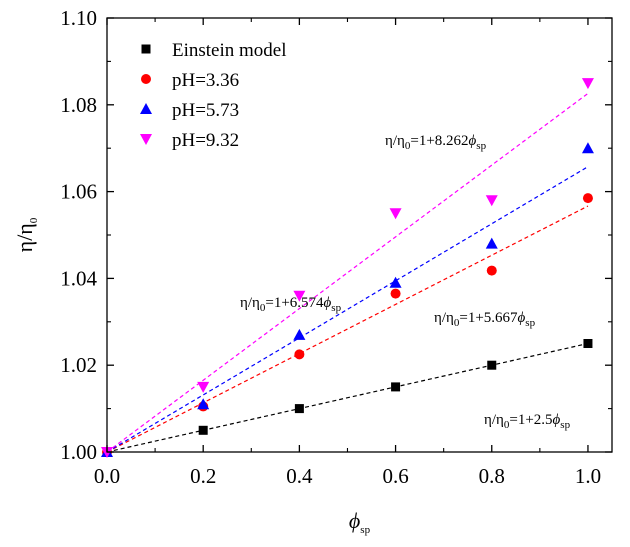 This screenshot has height=547, width=630. What do you see at coordinates (26, 234) in the screenshot?
I see `y-axis-title: η/η0` at bounding box center [26, 234].